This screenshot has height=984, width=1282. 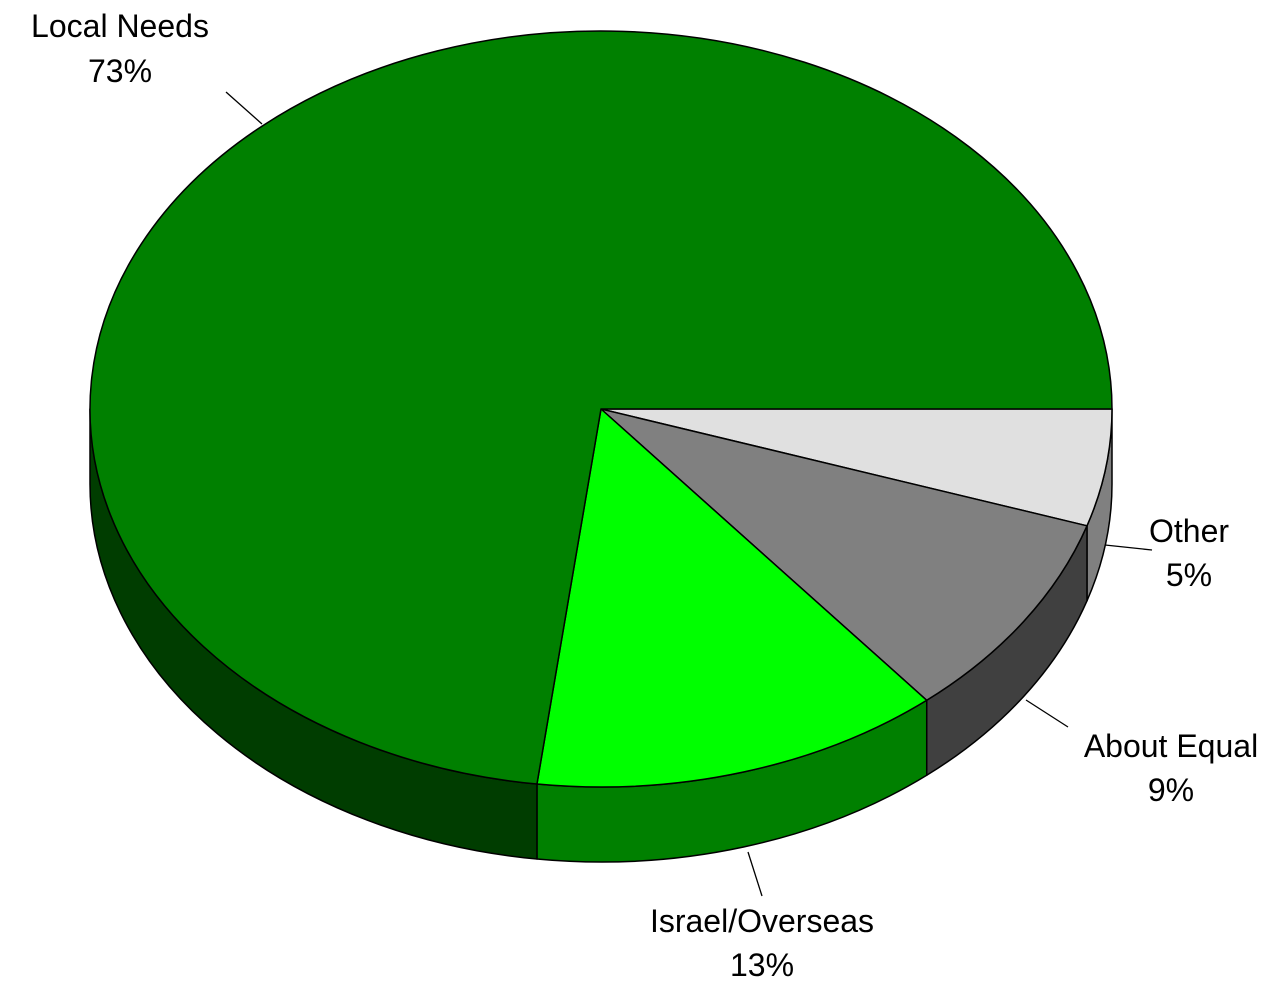 What do you see at coordinates (1047, 713) in the screenshot?
I see `leader-line-about-equal` at bounding box center [1047, 713].